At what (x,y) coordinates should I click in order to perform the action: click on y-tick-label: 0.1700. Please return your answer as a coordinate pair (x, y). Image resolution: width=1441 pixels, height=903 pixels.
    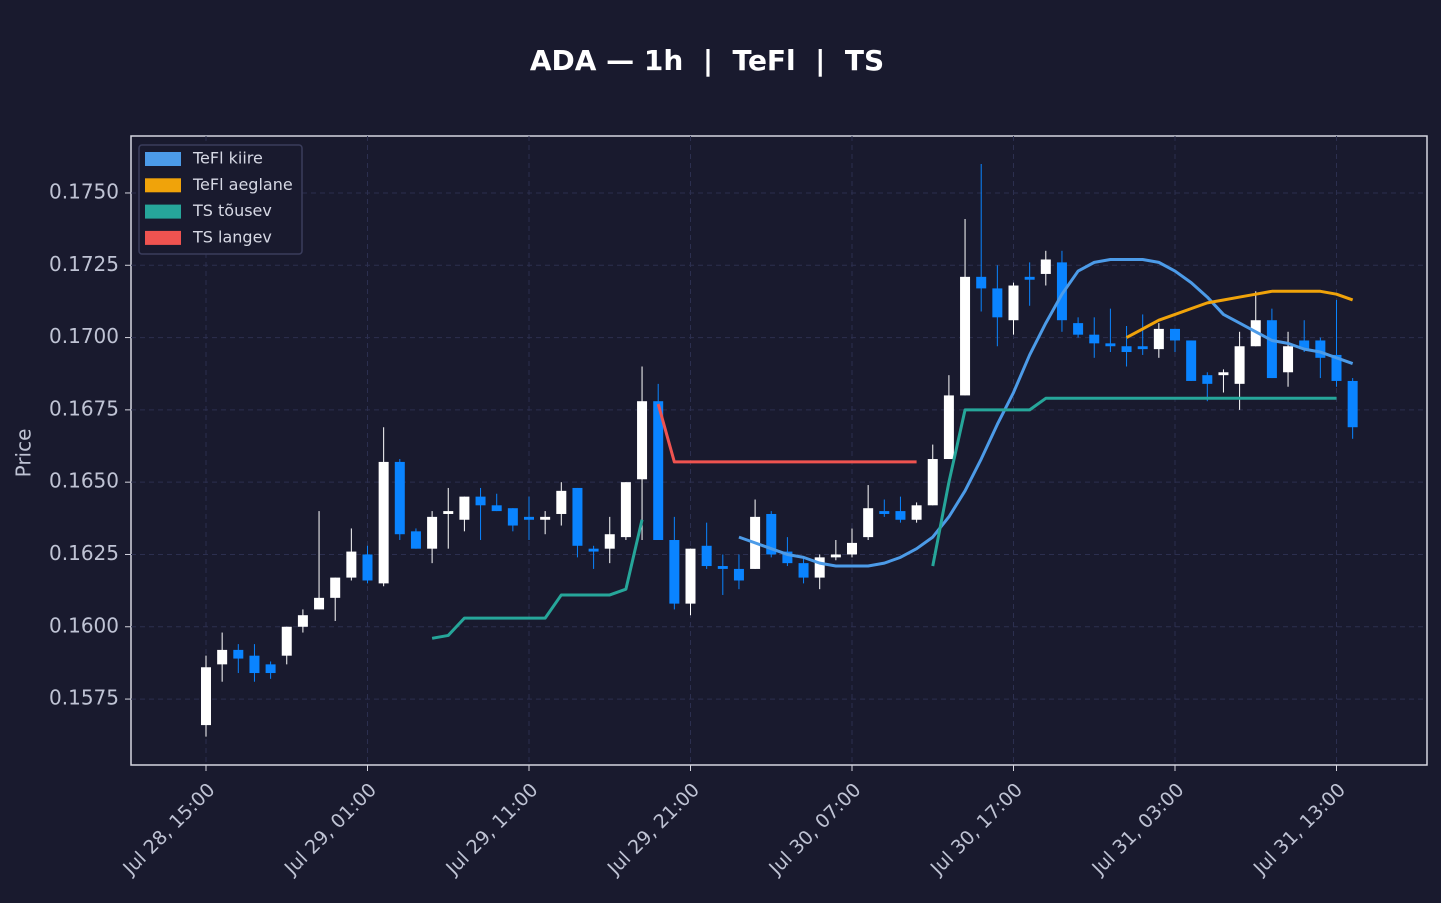
    Looking at the image, I should click on (84, 336).